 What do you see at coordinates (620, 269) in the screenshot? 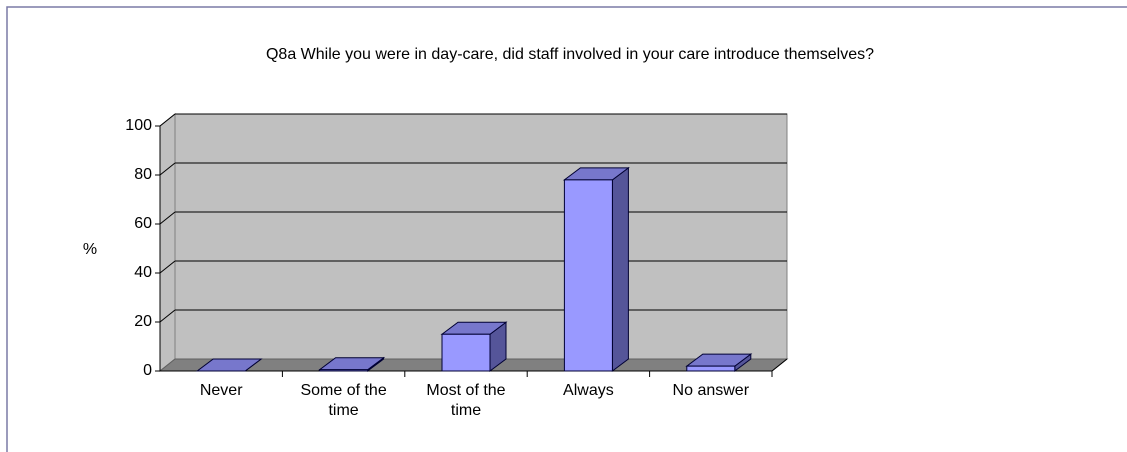
I see `bar-side` at bounding box center [620, 269].